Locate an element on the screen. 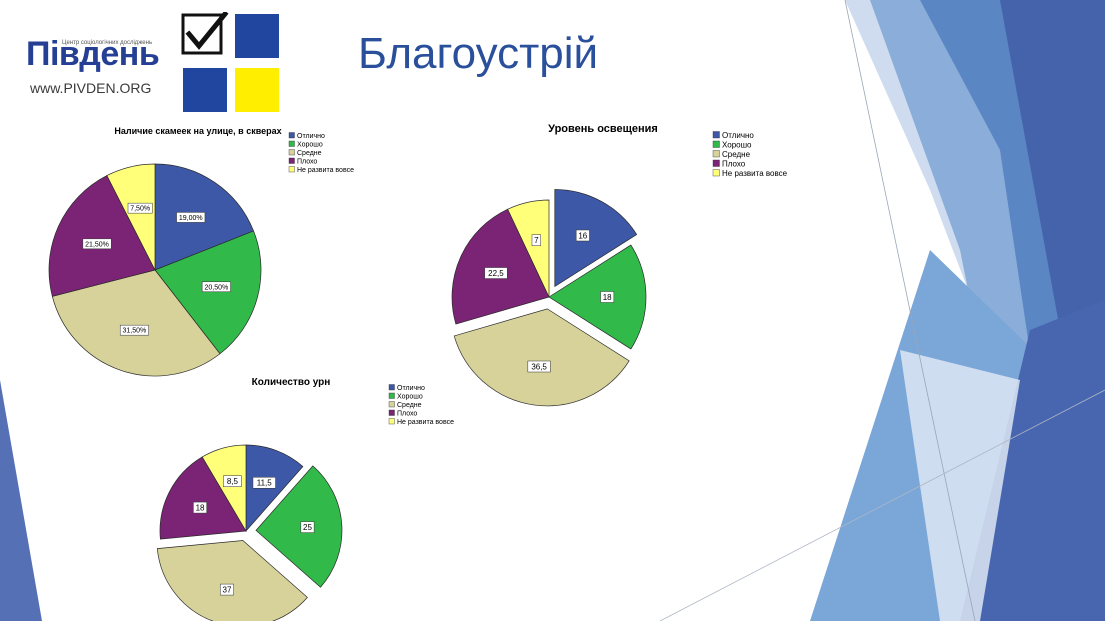 Image resolution: width=1105 pixels, height=621 pixels. data-label: 7 is located at coordinates (536, 240).